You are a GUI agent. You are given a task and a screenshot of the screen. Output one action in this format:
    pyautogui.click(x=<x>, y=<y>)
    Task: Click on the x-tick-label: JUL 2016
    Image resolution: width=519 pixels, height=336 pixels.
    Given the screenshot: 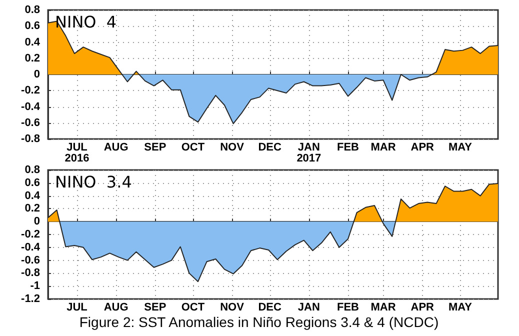 What is the action you would take?
    pyautogui.click(x=77, y=153)
    